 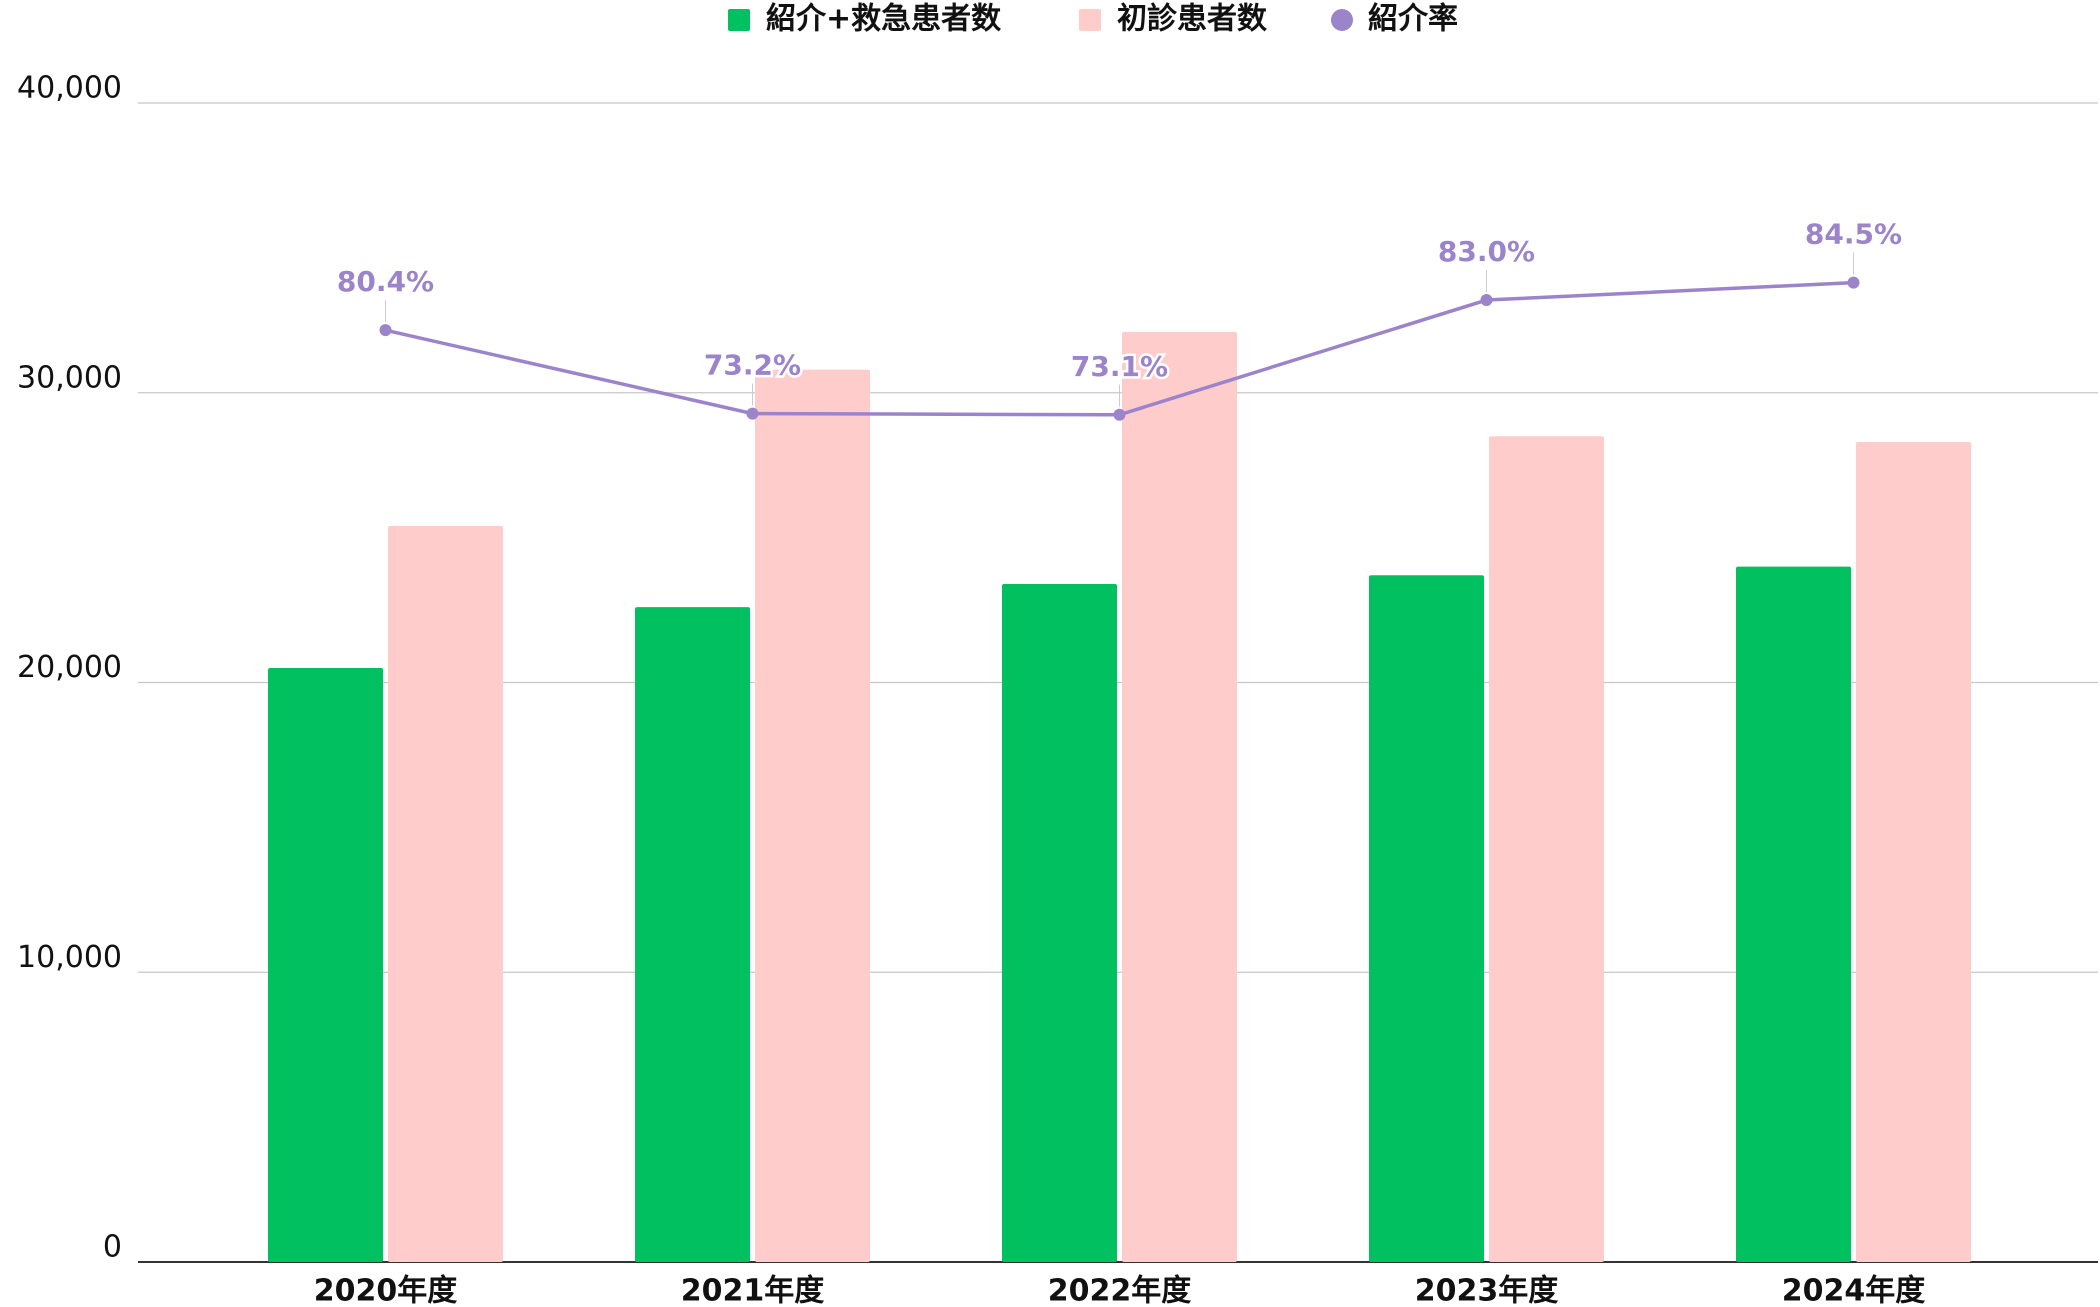 What do you see at coordinates (1120, 1290) in the screenshot?
I see `x-tick-label: 2022年度` at bounding box center [1120, 1290].